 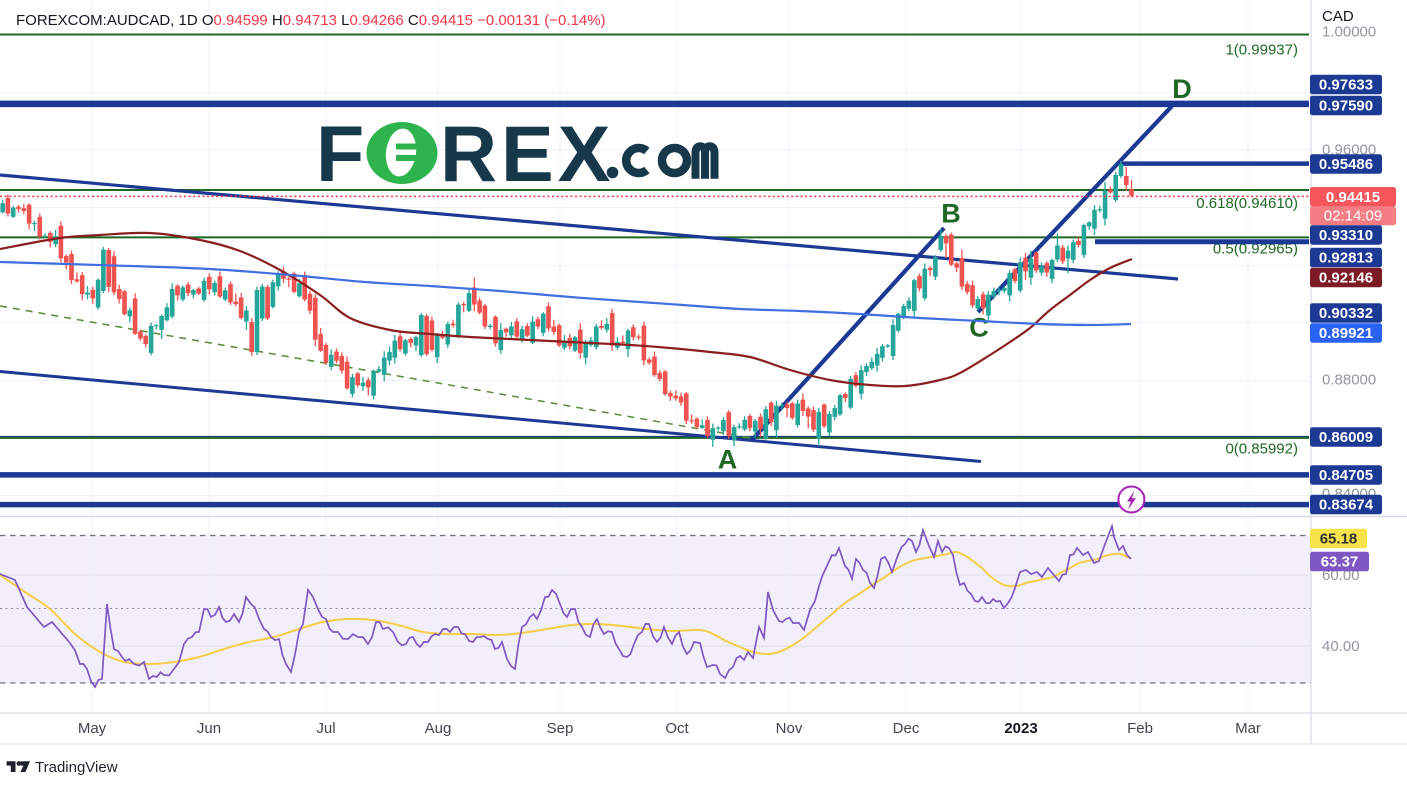 What do you see at coordinates (1346, 164) in the screenshot?
I see `svg-text: 0.95486` at bounding box center [1346, 164].